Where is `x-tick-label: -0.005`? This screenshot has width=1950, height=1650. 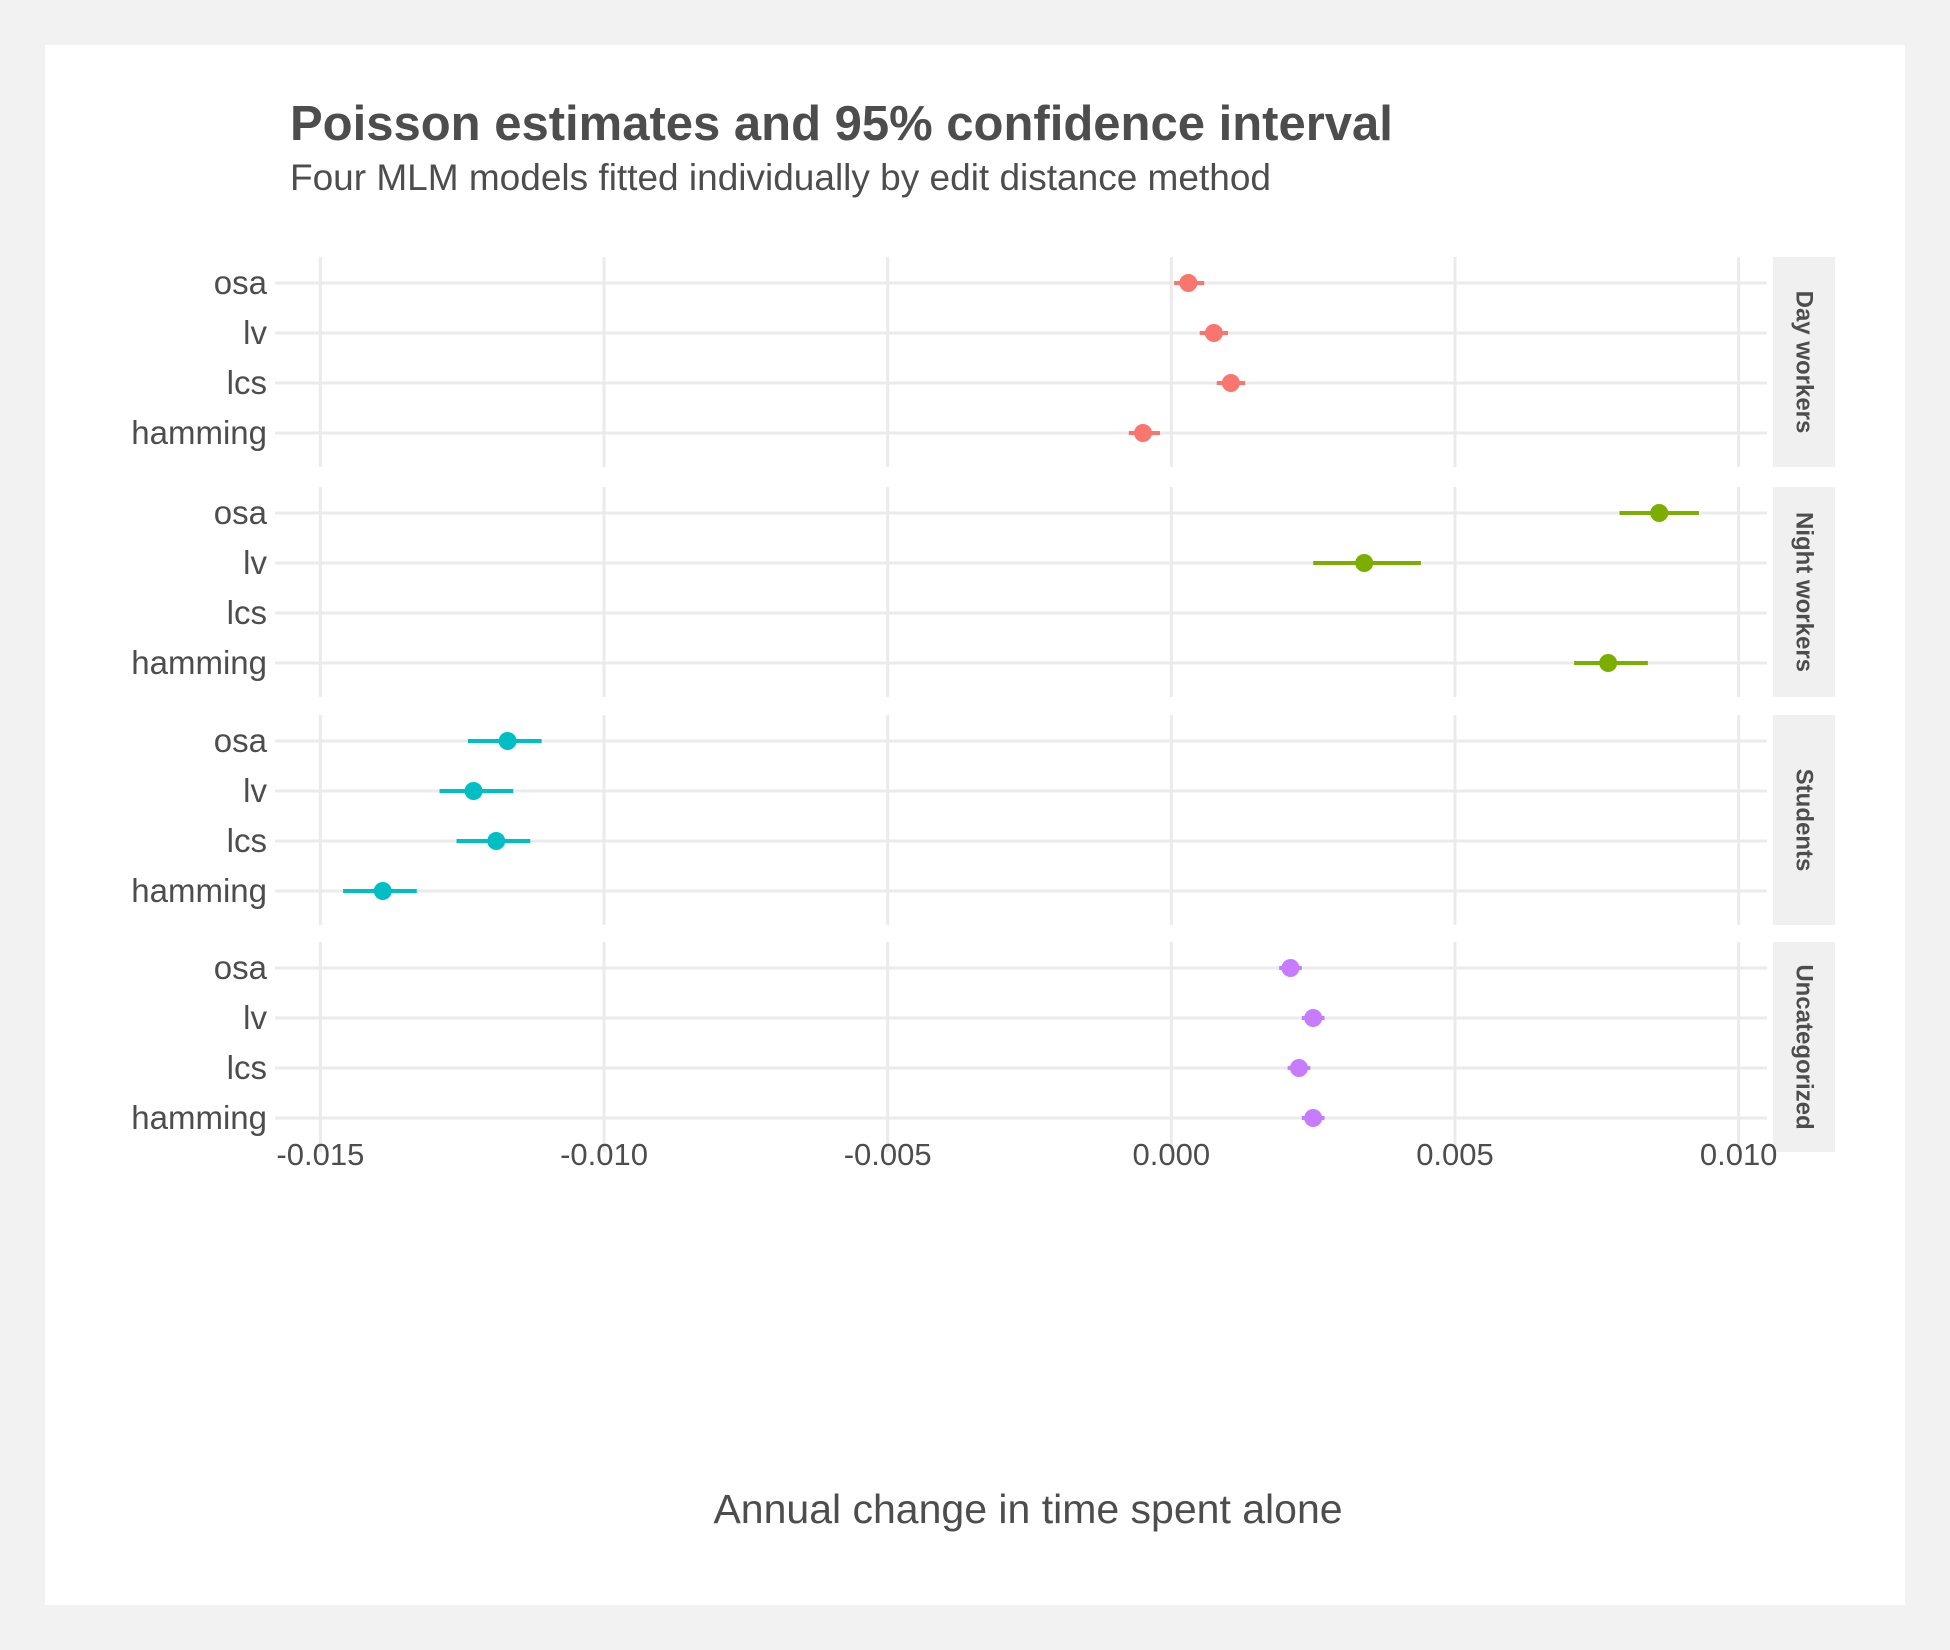
x-tick-label: -0.005 is located at coordinates (888, 1154).